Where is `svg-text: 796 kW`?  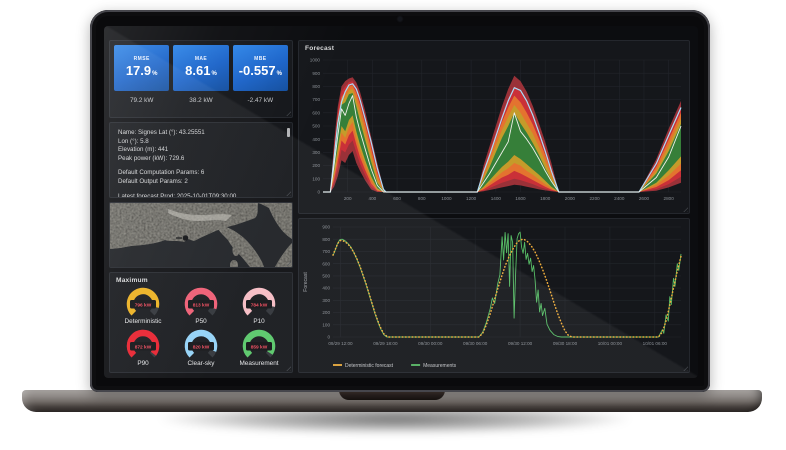
svg-text: 796 kW is located at coordinates (143, 305).